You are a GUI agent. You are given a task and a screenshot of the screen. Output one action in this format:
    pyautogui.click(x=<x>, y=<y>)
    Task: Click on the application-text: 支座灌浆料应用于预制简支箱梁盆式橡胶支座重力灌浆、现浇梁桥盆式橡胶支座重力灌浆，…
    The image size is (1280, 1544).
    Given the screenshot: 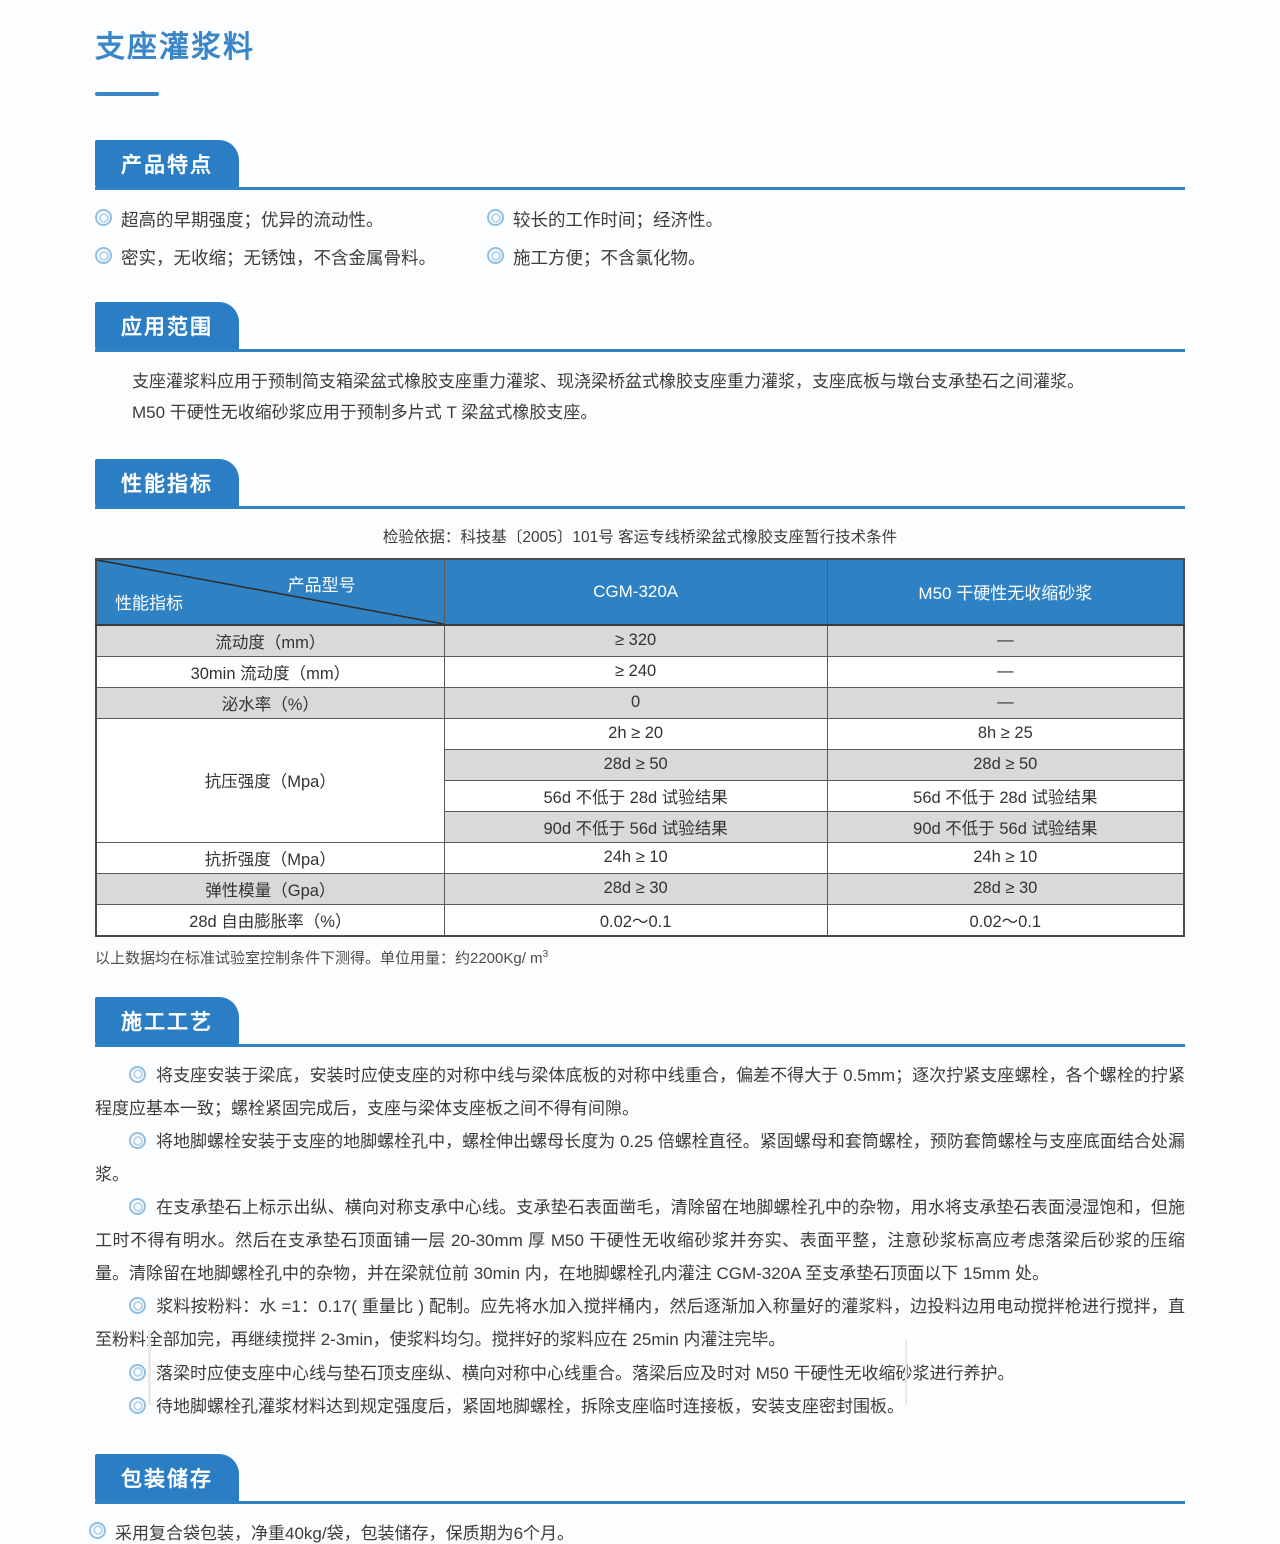 What is the action you would take?
    pyautogui.click(x=640, y=397)
    